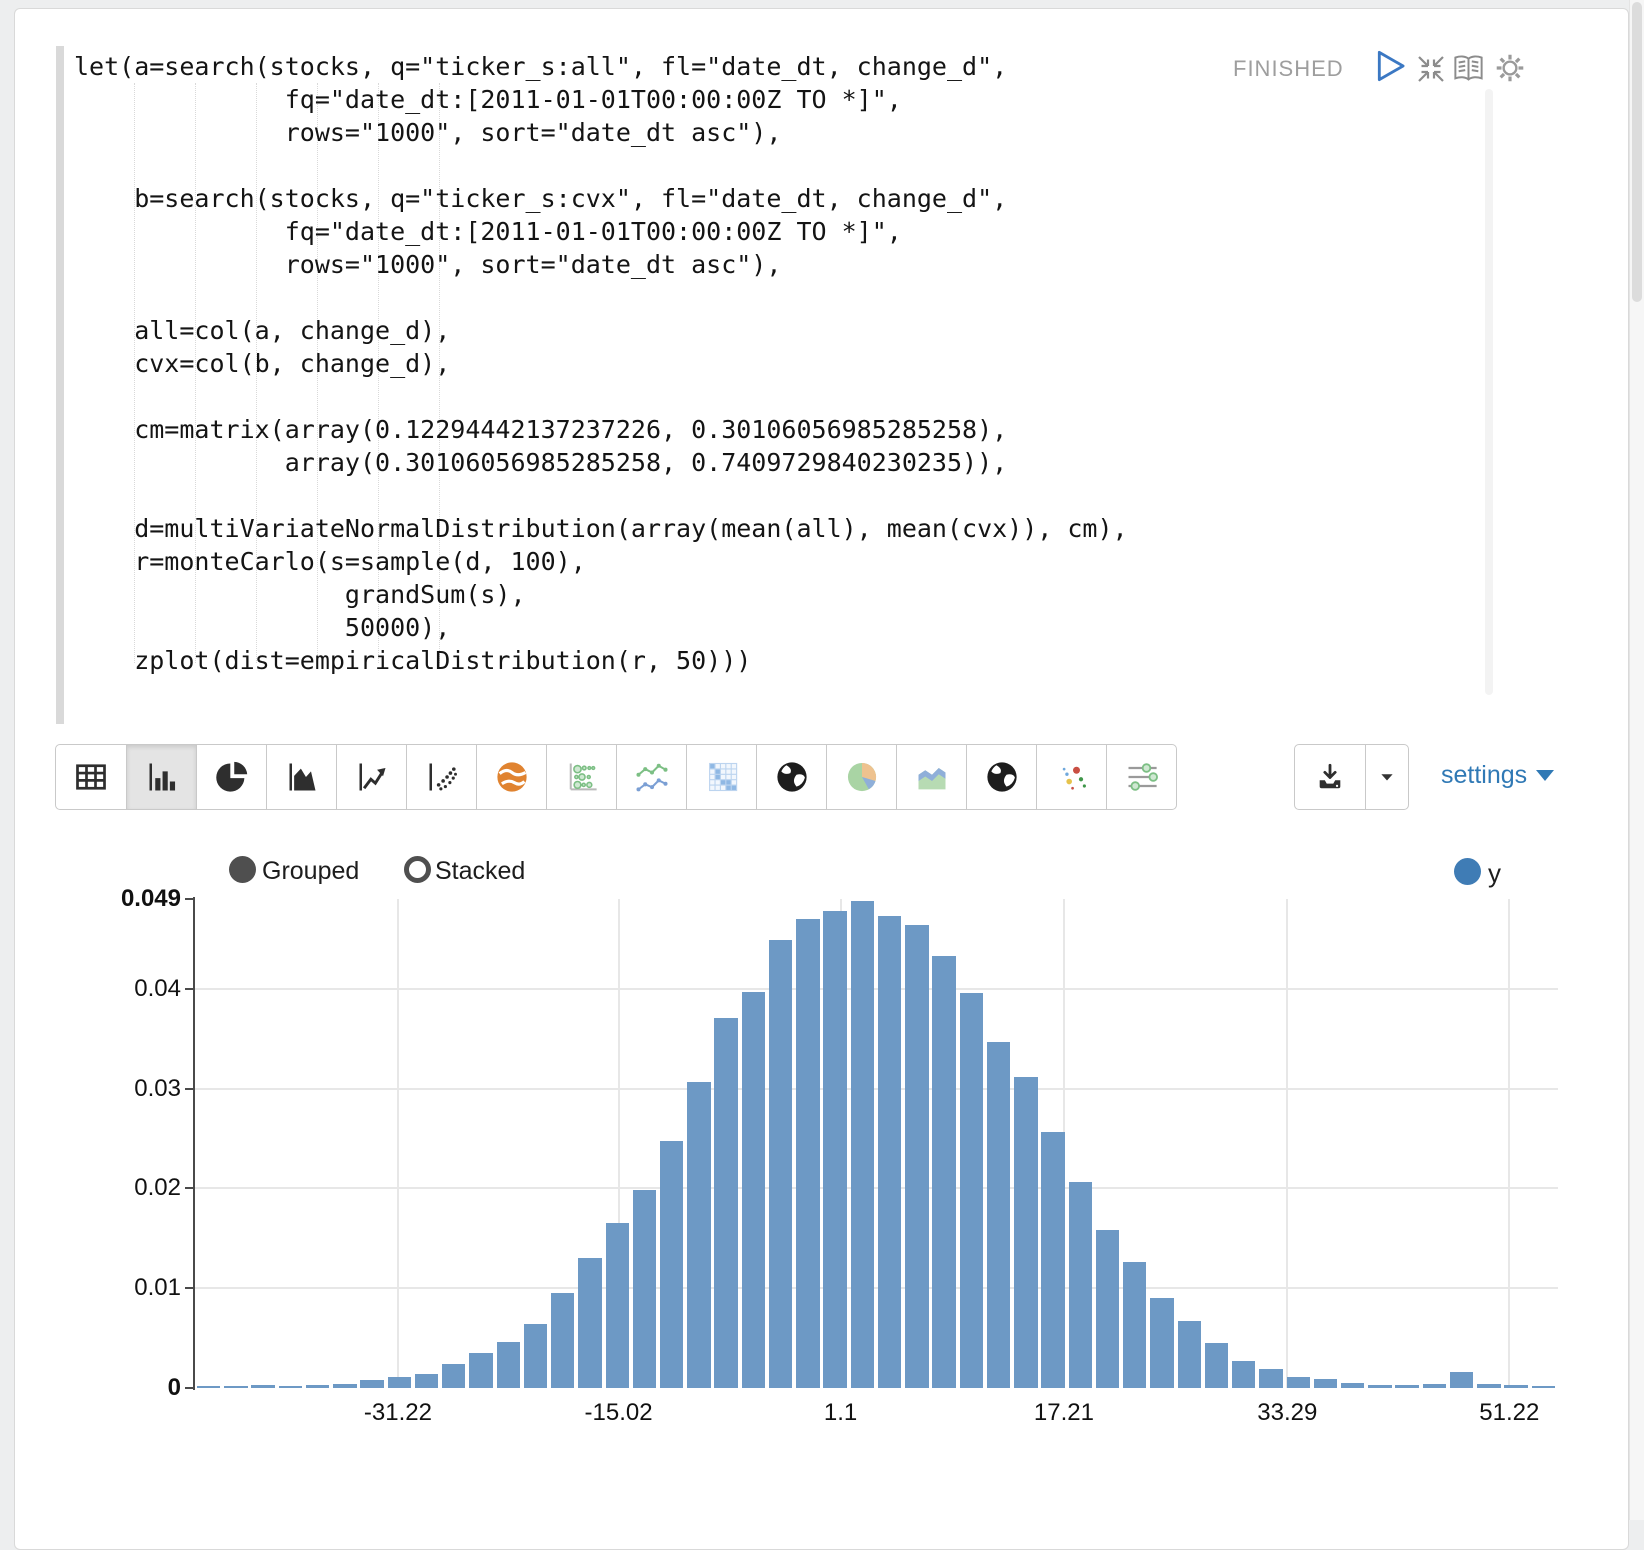 The height and width of the screenshot is (1550, 1644). Describe the element at coordinates (1386, 777) in the screenshot. I see `download-options-button` at that location.